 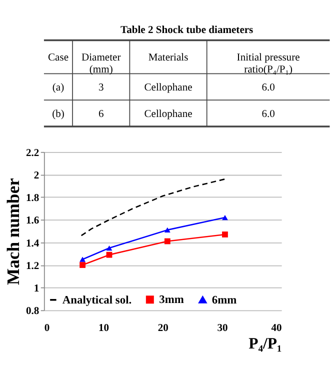 I want to click on y-tick-label: 1.8, so click(x=33, y=198).